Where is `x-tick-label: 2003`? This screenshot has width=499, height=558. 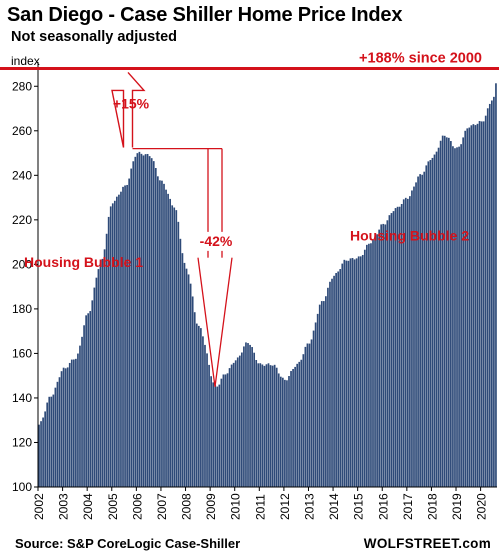
x-tick-label: 2003 is located at coordinates (64, 506).